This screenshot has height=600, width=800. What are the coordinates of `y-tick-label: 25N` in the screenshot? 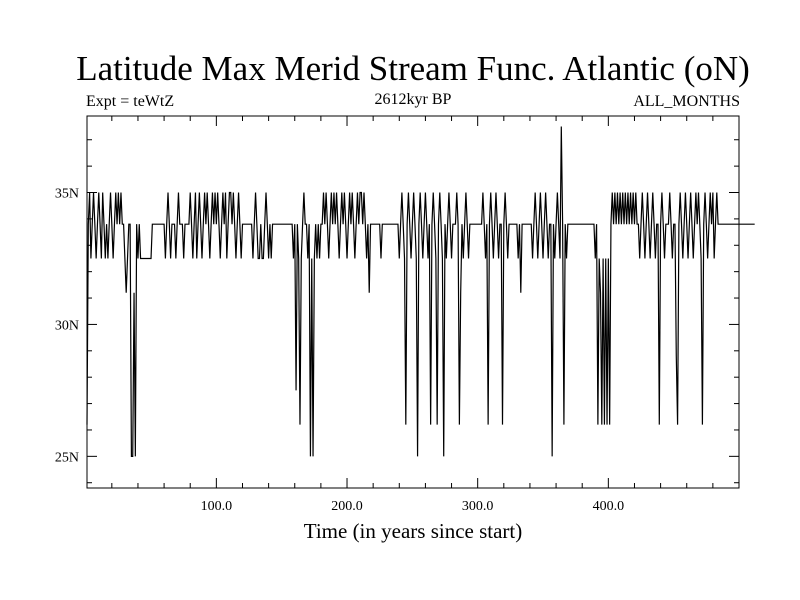 It's located at (67, 457).